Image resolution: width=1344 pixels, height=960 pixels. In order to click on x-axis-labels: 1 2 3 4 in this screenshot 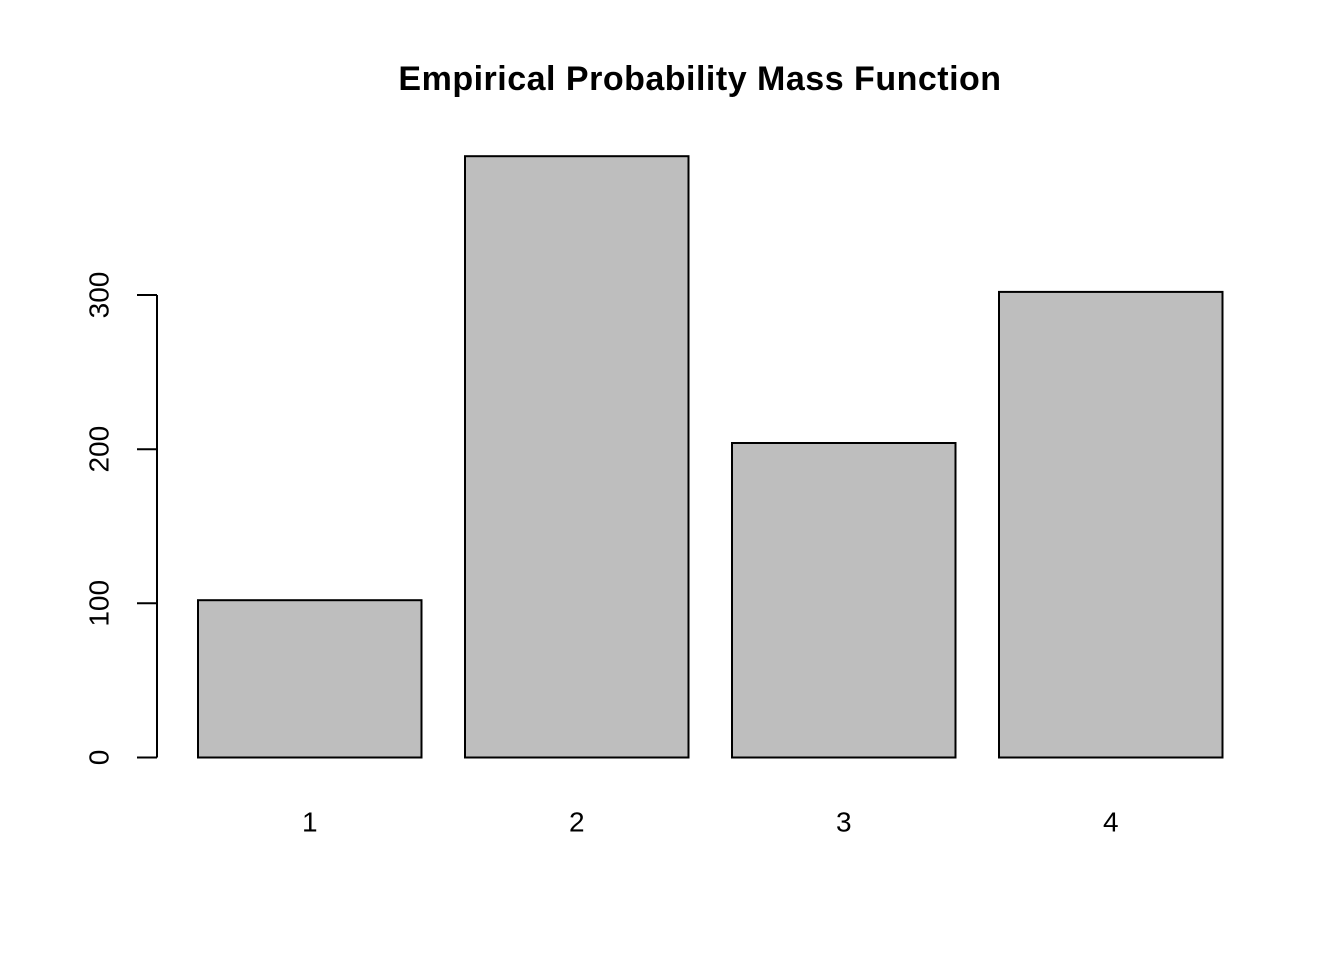, I will do `click(710, 822)`.